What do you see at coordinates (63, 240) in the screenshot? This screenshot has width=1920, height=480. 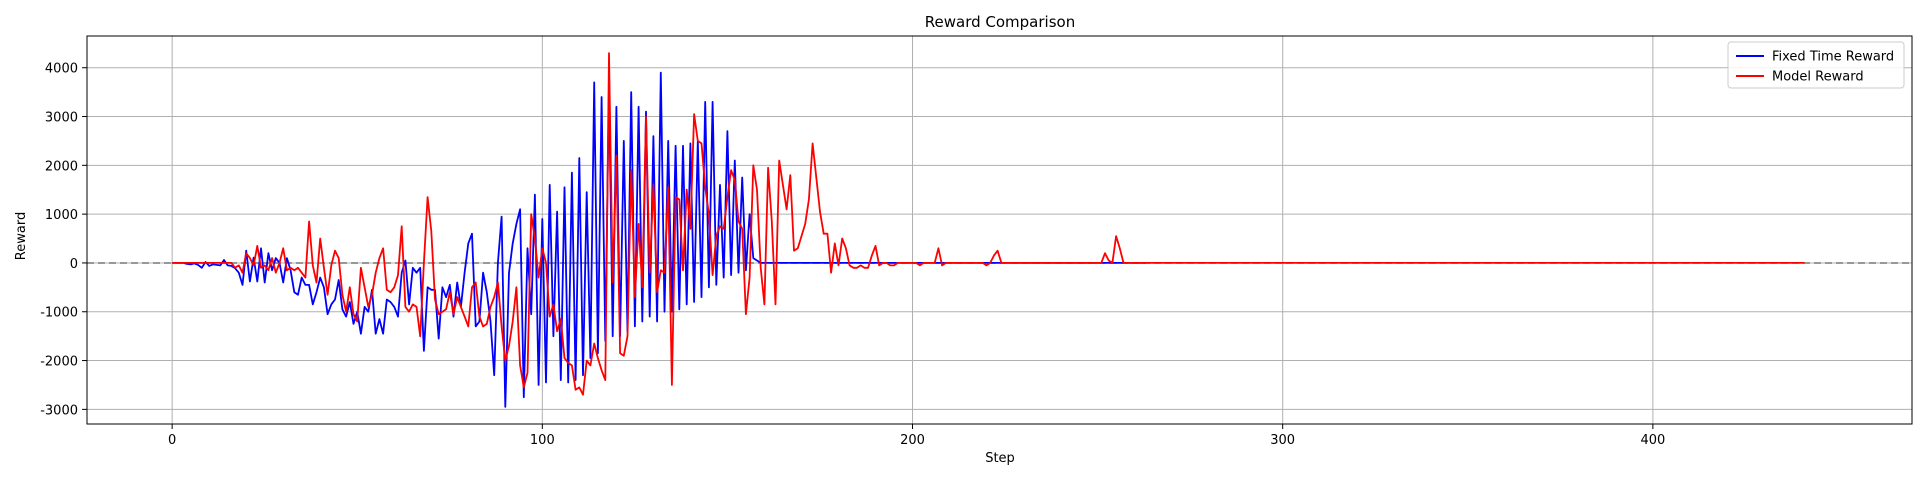 I see `y-axis-ticks: -3000 -2000 -1000 0 1000 2000 3000 4000` at bounding box center [63, 240].